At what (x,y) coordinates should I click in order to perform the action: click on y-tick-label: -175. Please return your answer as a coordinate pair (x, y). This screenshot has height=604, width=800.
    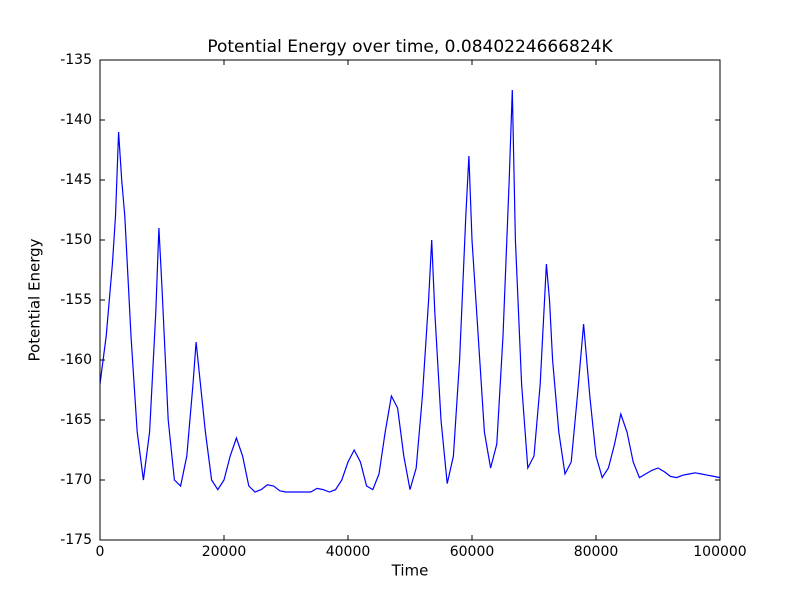
    Looking at the image, I should click on (76, 540).